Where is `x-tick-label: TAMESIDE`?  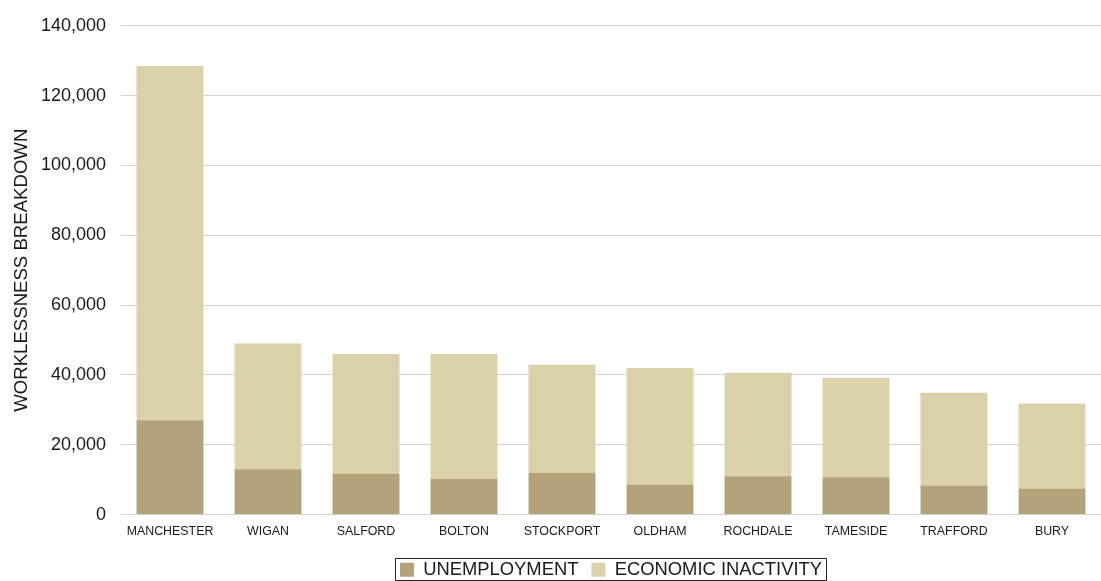
x-tick-label: TAMESIDE is located at coordinates (856, 531).